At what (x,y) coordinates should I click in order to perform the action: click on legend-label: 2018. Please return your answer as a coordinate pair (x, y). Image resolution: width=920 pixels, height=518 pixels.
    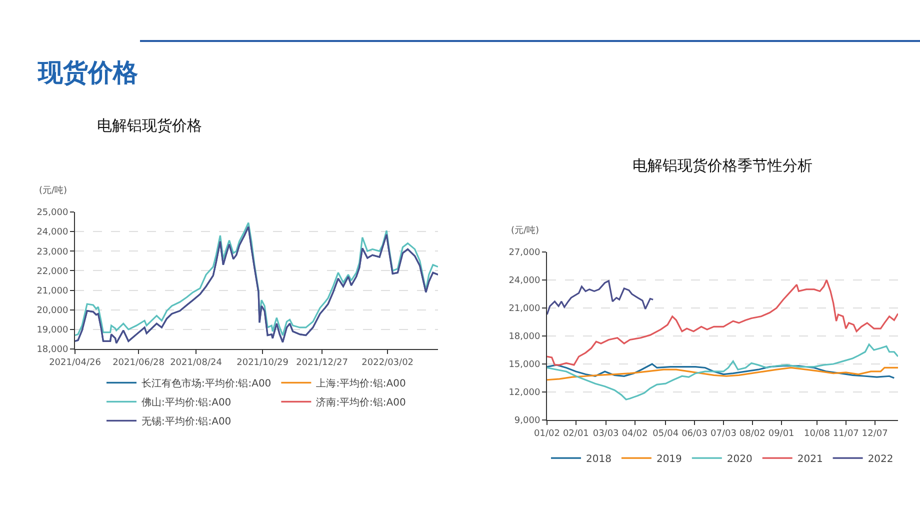
    Looking at the image, I should click on (599, 459).